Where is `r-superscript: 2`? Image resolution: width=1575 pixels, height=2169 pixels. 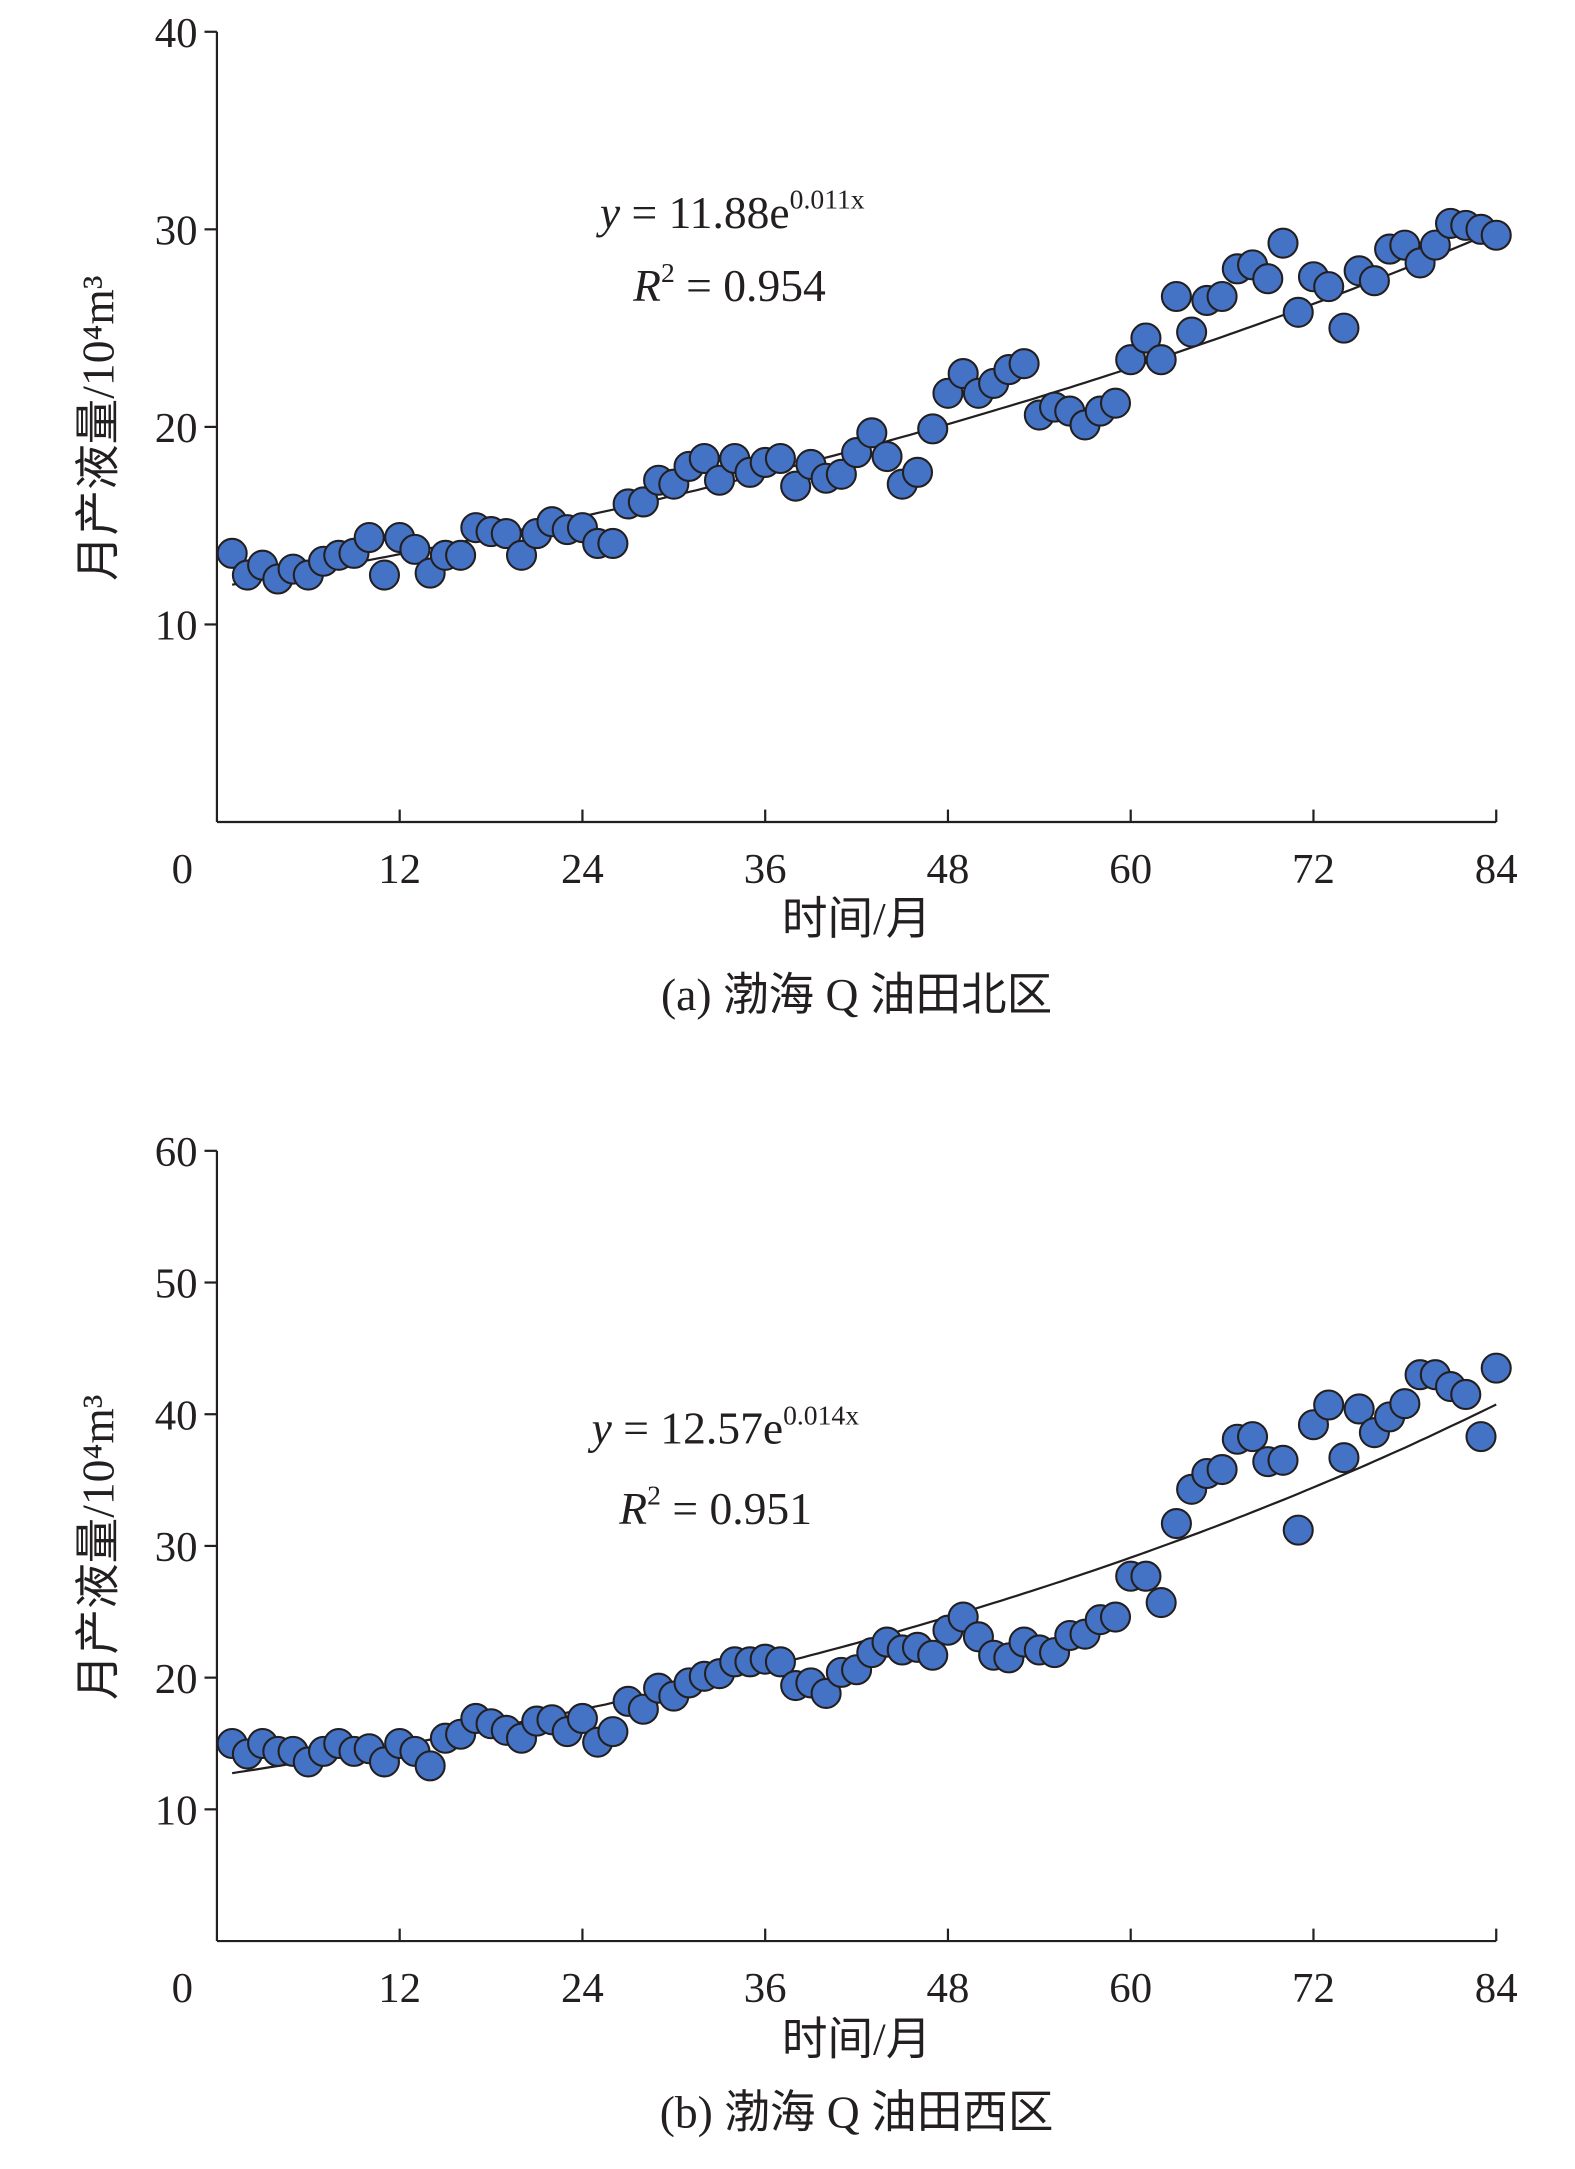 r-superscript: 2 is located at coordinates (654, 1494).